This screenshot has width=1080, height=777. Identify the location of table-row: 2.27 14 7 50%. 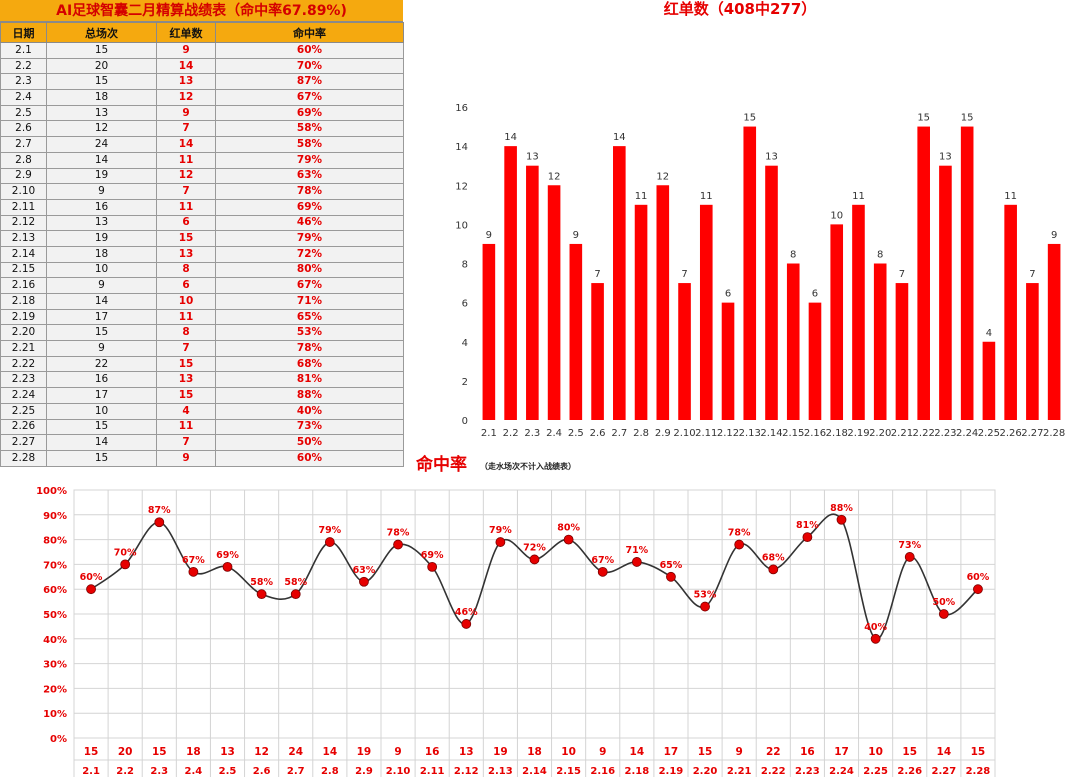
(202, 442).